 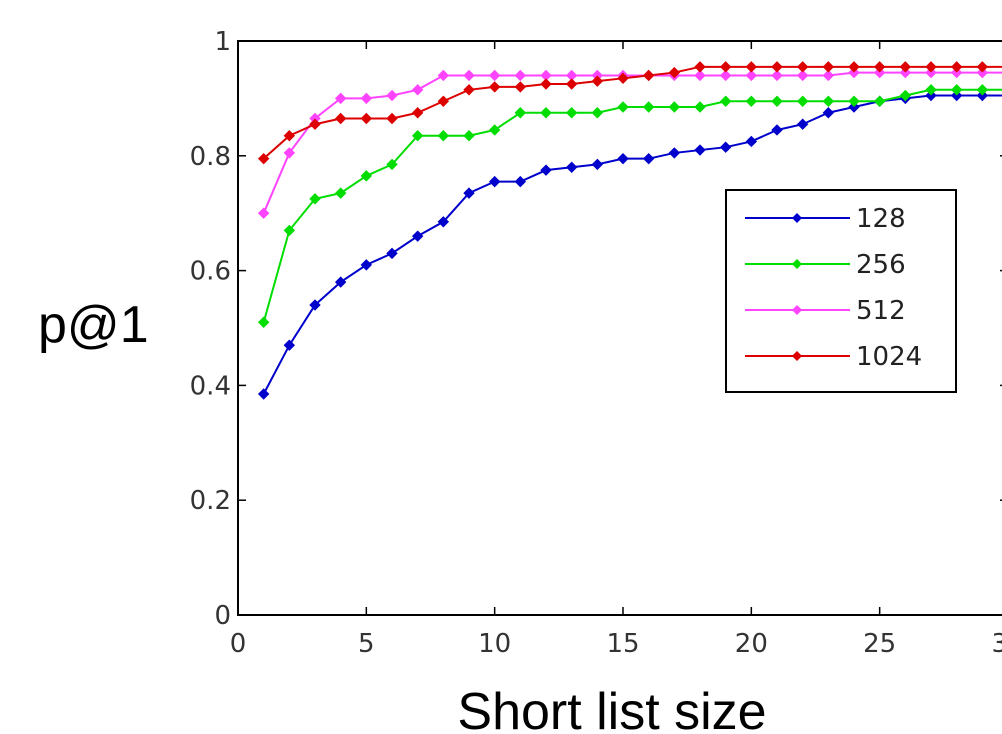 I want to click on legend: 128 256 512 1024, so click(x=841, y=291).